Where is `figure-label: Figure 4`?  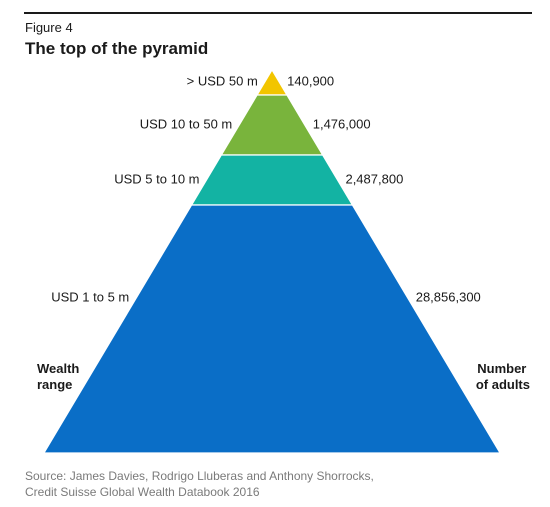
figure-label: Figure 4 is located at coordinates (49, 27).